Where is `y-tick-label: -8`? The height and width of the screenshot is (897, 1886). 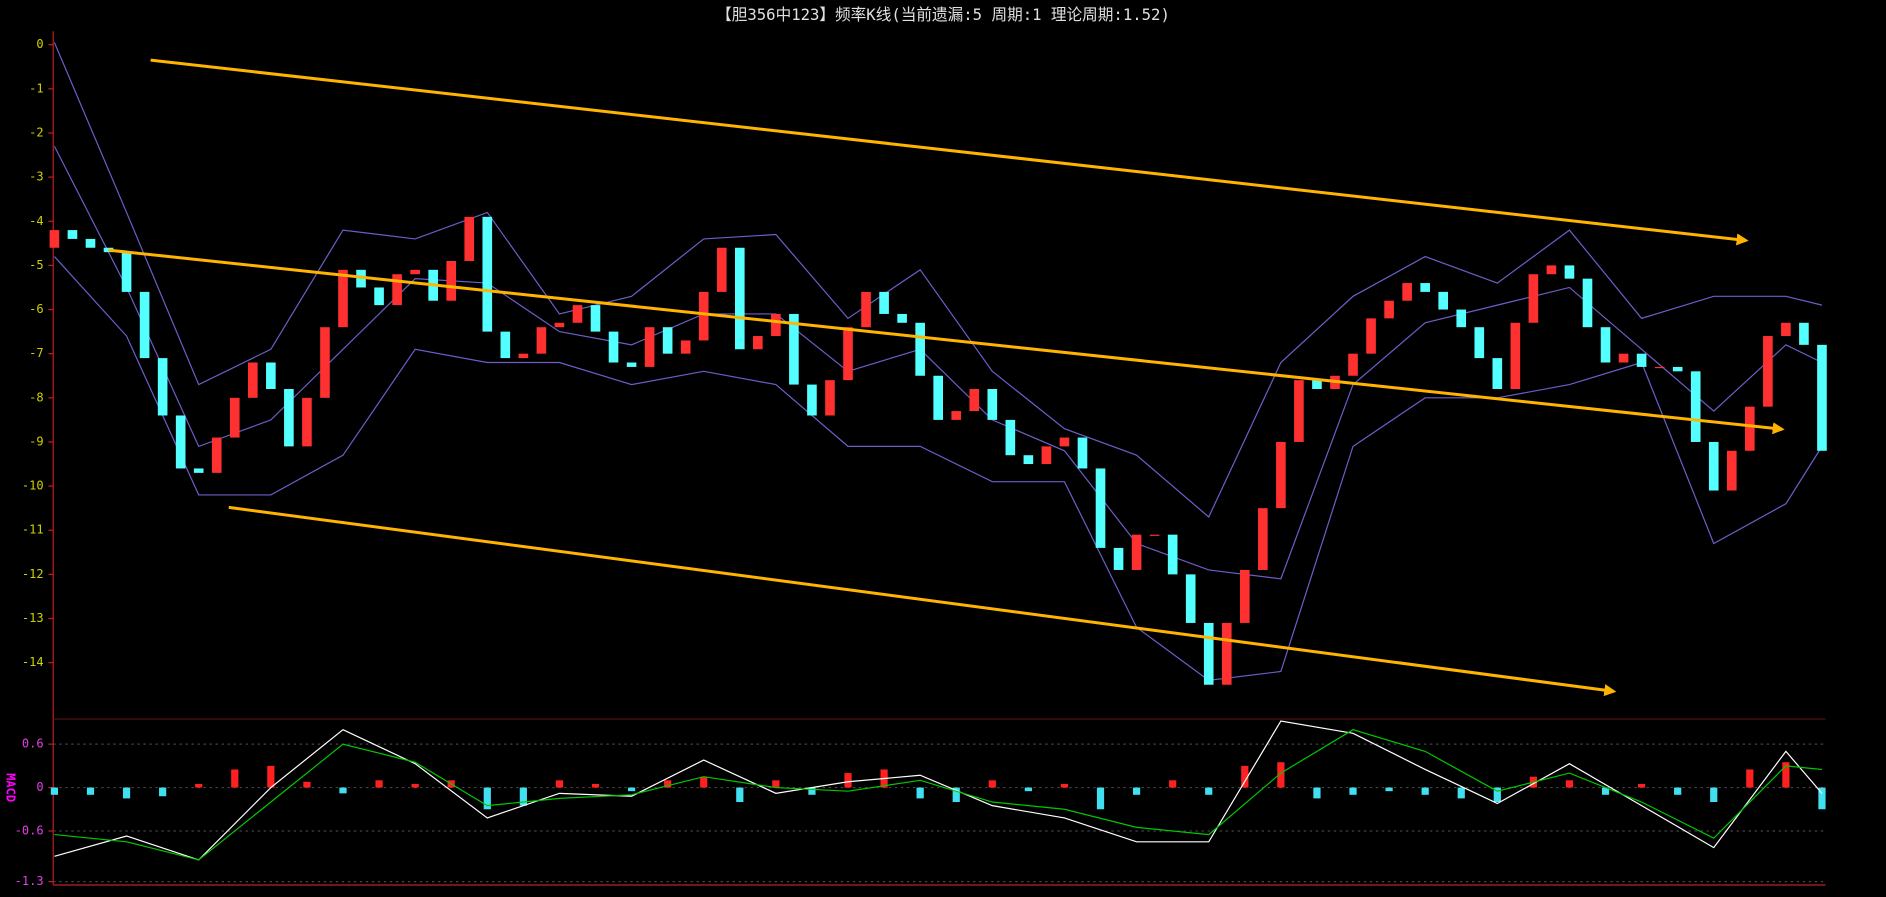 y-tick-label: -8 is located at coordinates (36, 397).